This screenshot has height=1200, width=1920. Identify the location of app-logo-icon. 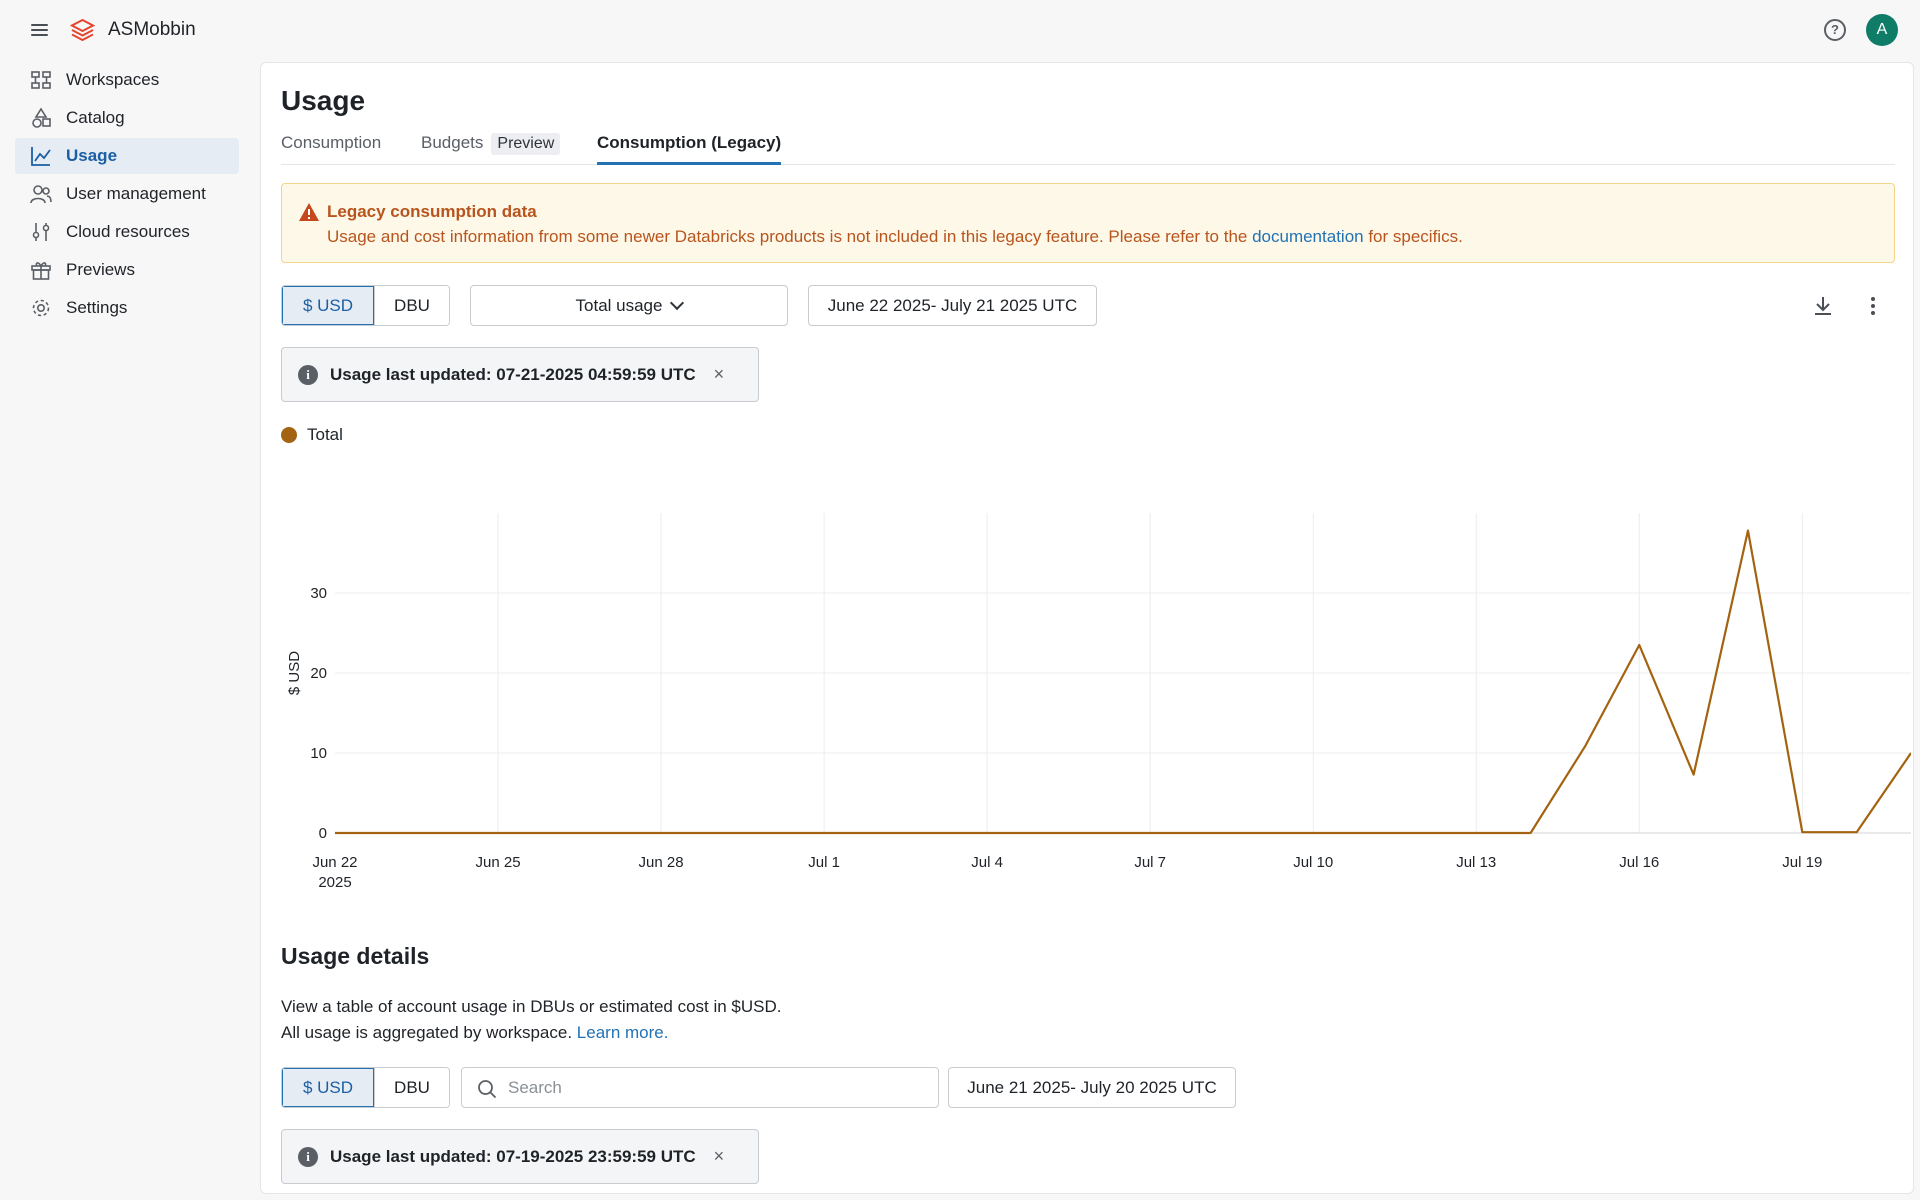
(82, 30).